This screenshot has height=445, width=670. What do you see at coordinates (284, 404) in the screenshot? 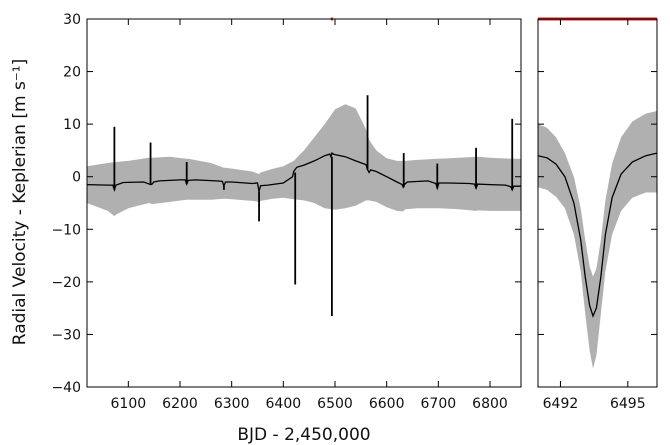
I see `main-x-tick-label-3: 6400` at bounding box center [284, 404].